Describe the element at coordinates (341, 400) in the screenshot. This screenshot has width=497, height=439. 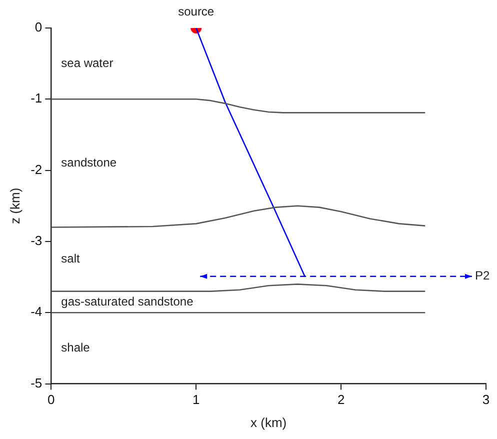
I see `x-tick-label: 2` at that location.